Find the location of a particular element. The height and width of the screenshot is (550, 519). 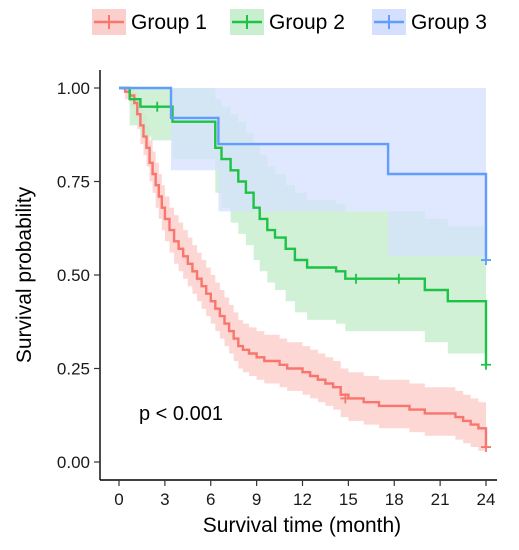

x-axis-title: Survival time (month) is located at coordinates (302, 525).